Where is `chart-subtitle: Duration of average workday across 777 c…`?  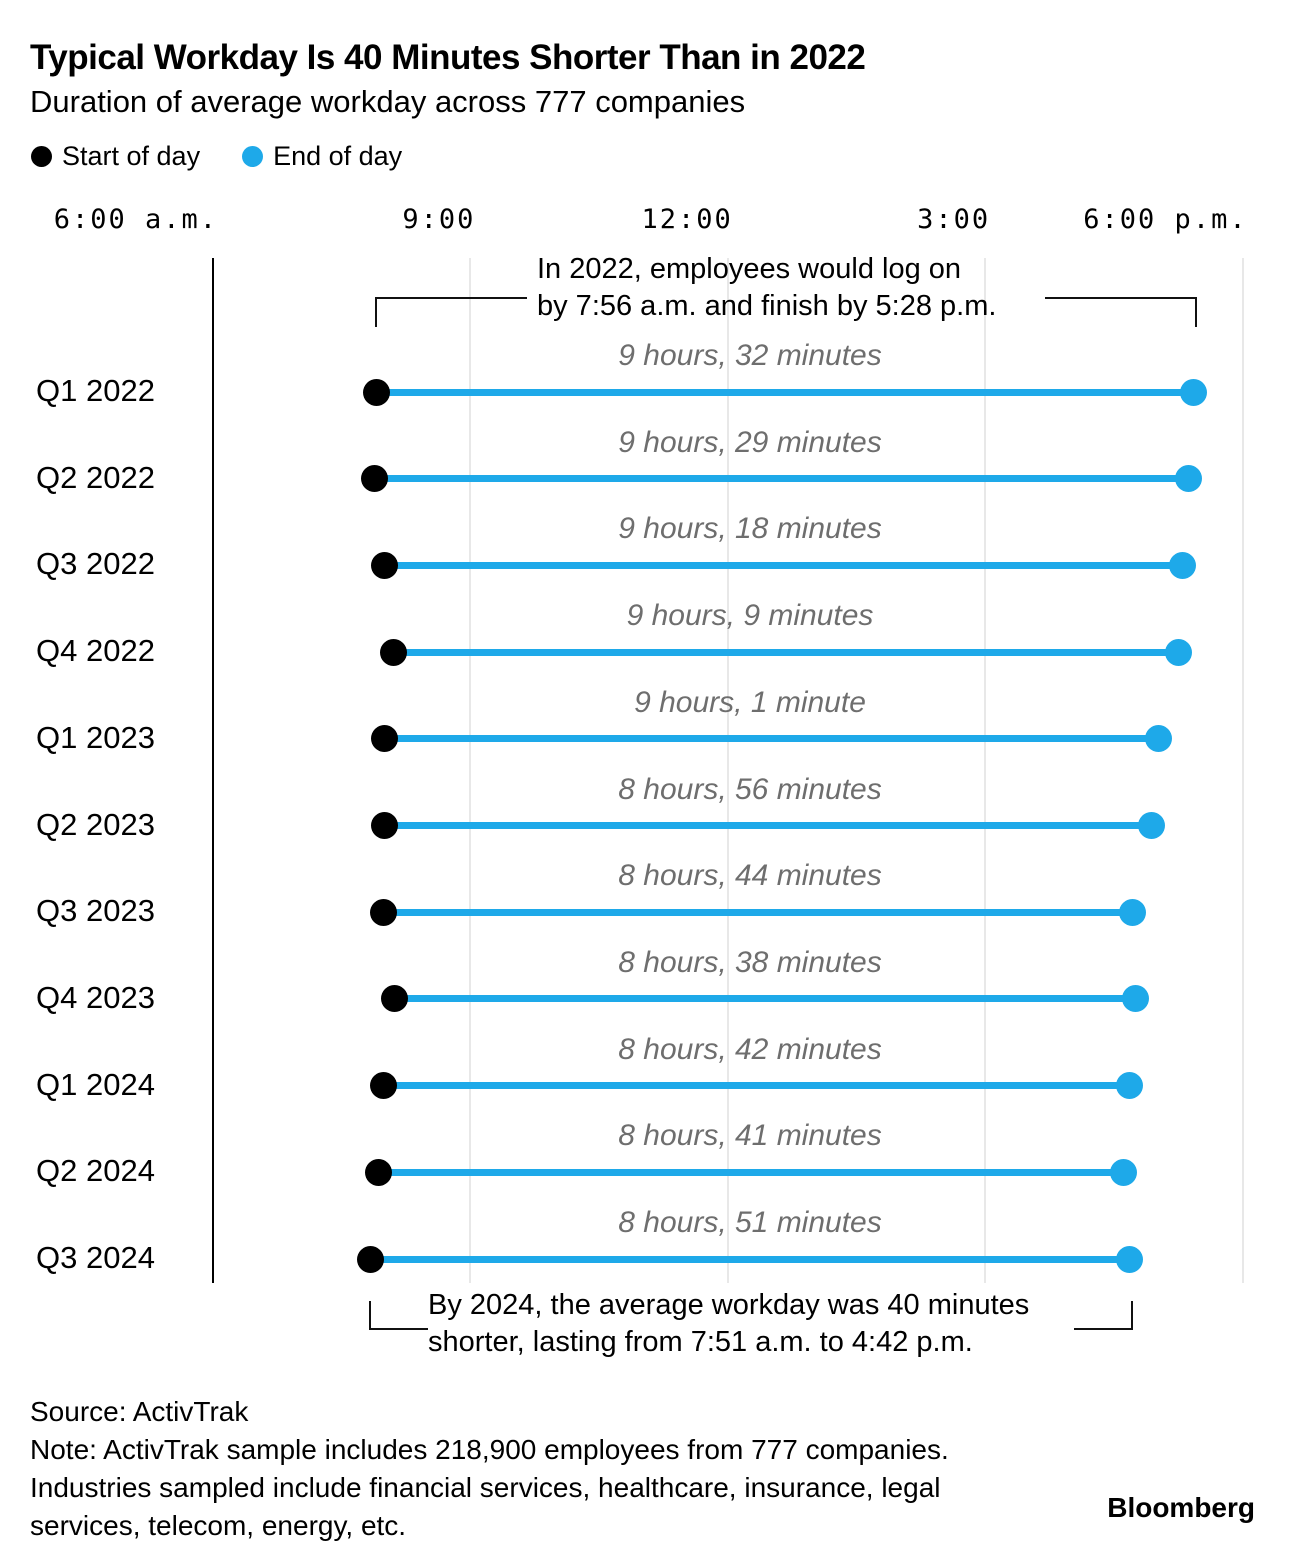 chart-subtitle: Duration of average workday across 777 c… is located at coordinates (388, 101).